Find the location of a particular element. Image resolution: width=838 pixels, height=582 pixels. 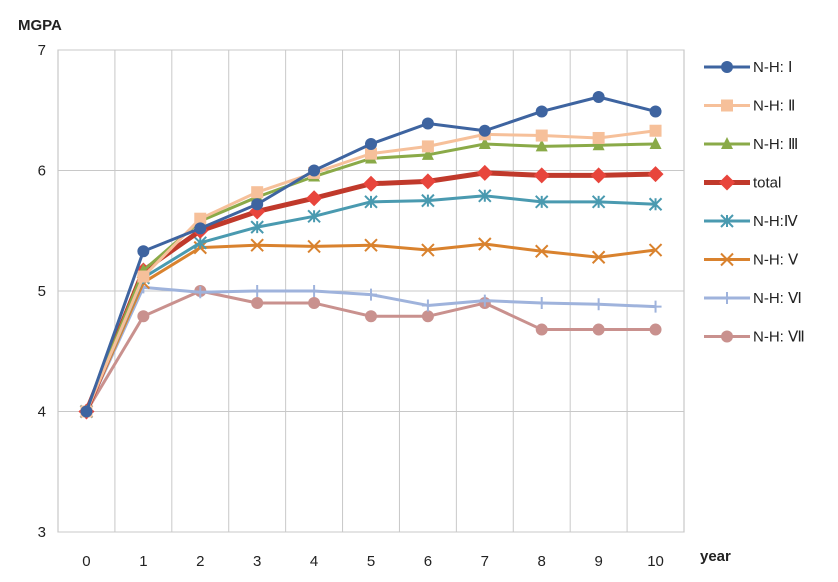

x-tick-label: 2 is located at coordinates (200, 561).